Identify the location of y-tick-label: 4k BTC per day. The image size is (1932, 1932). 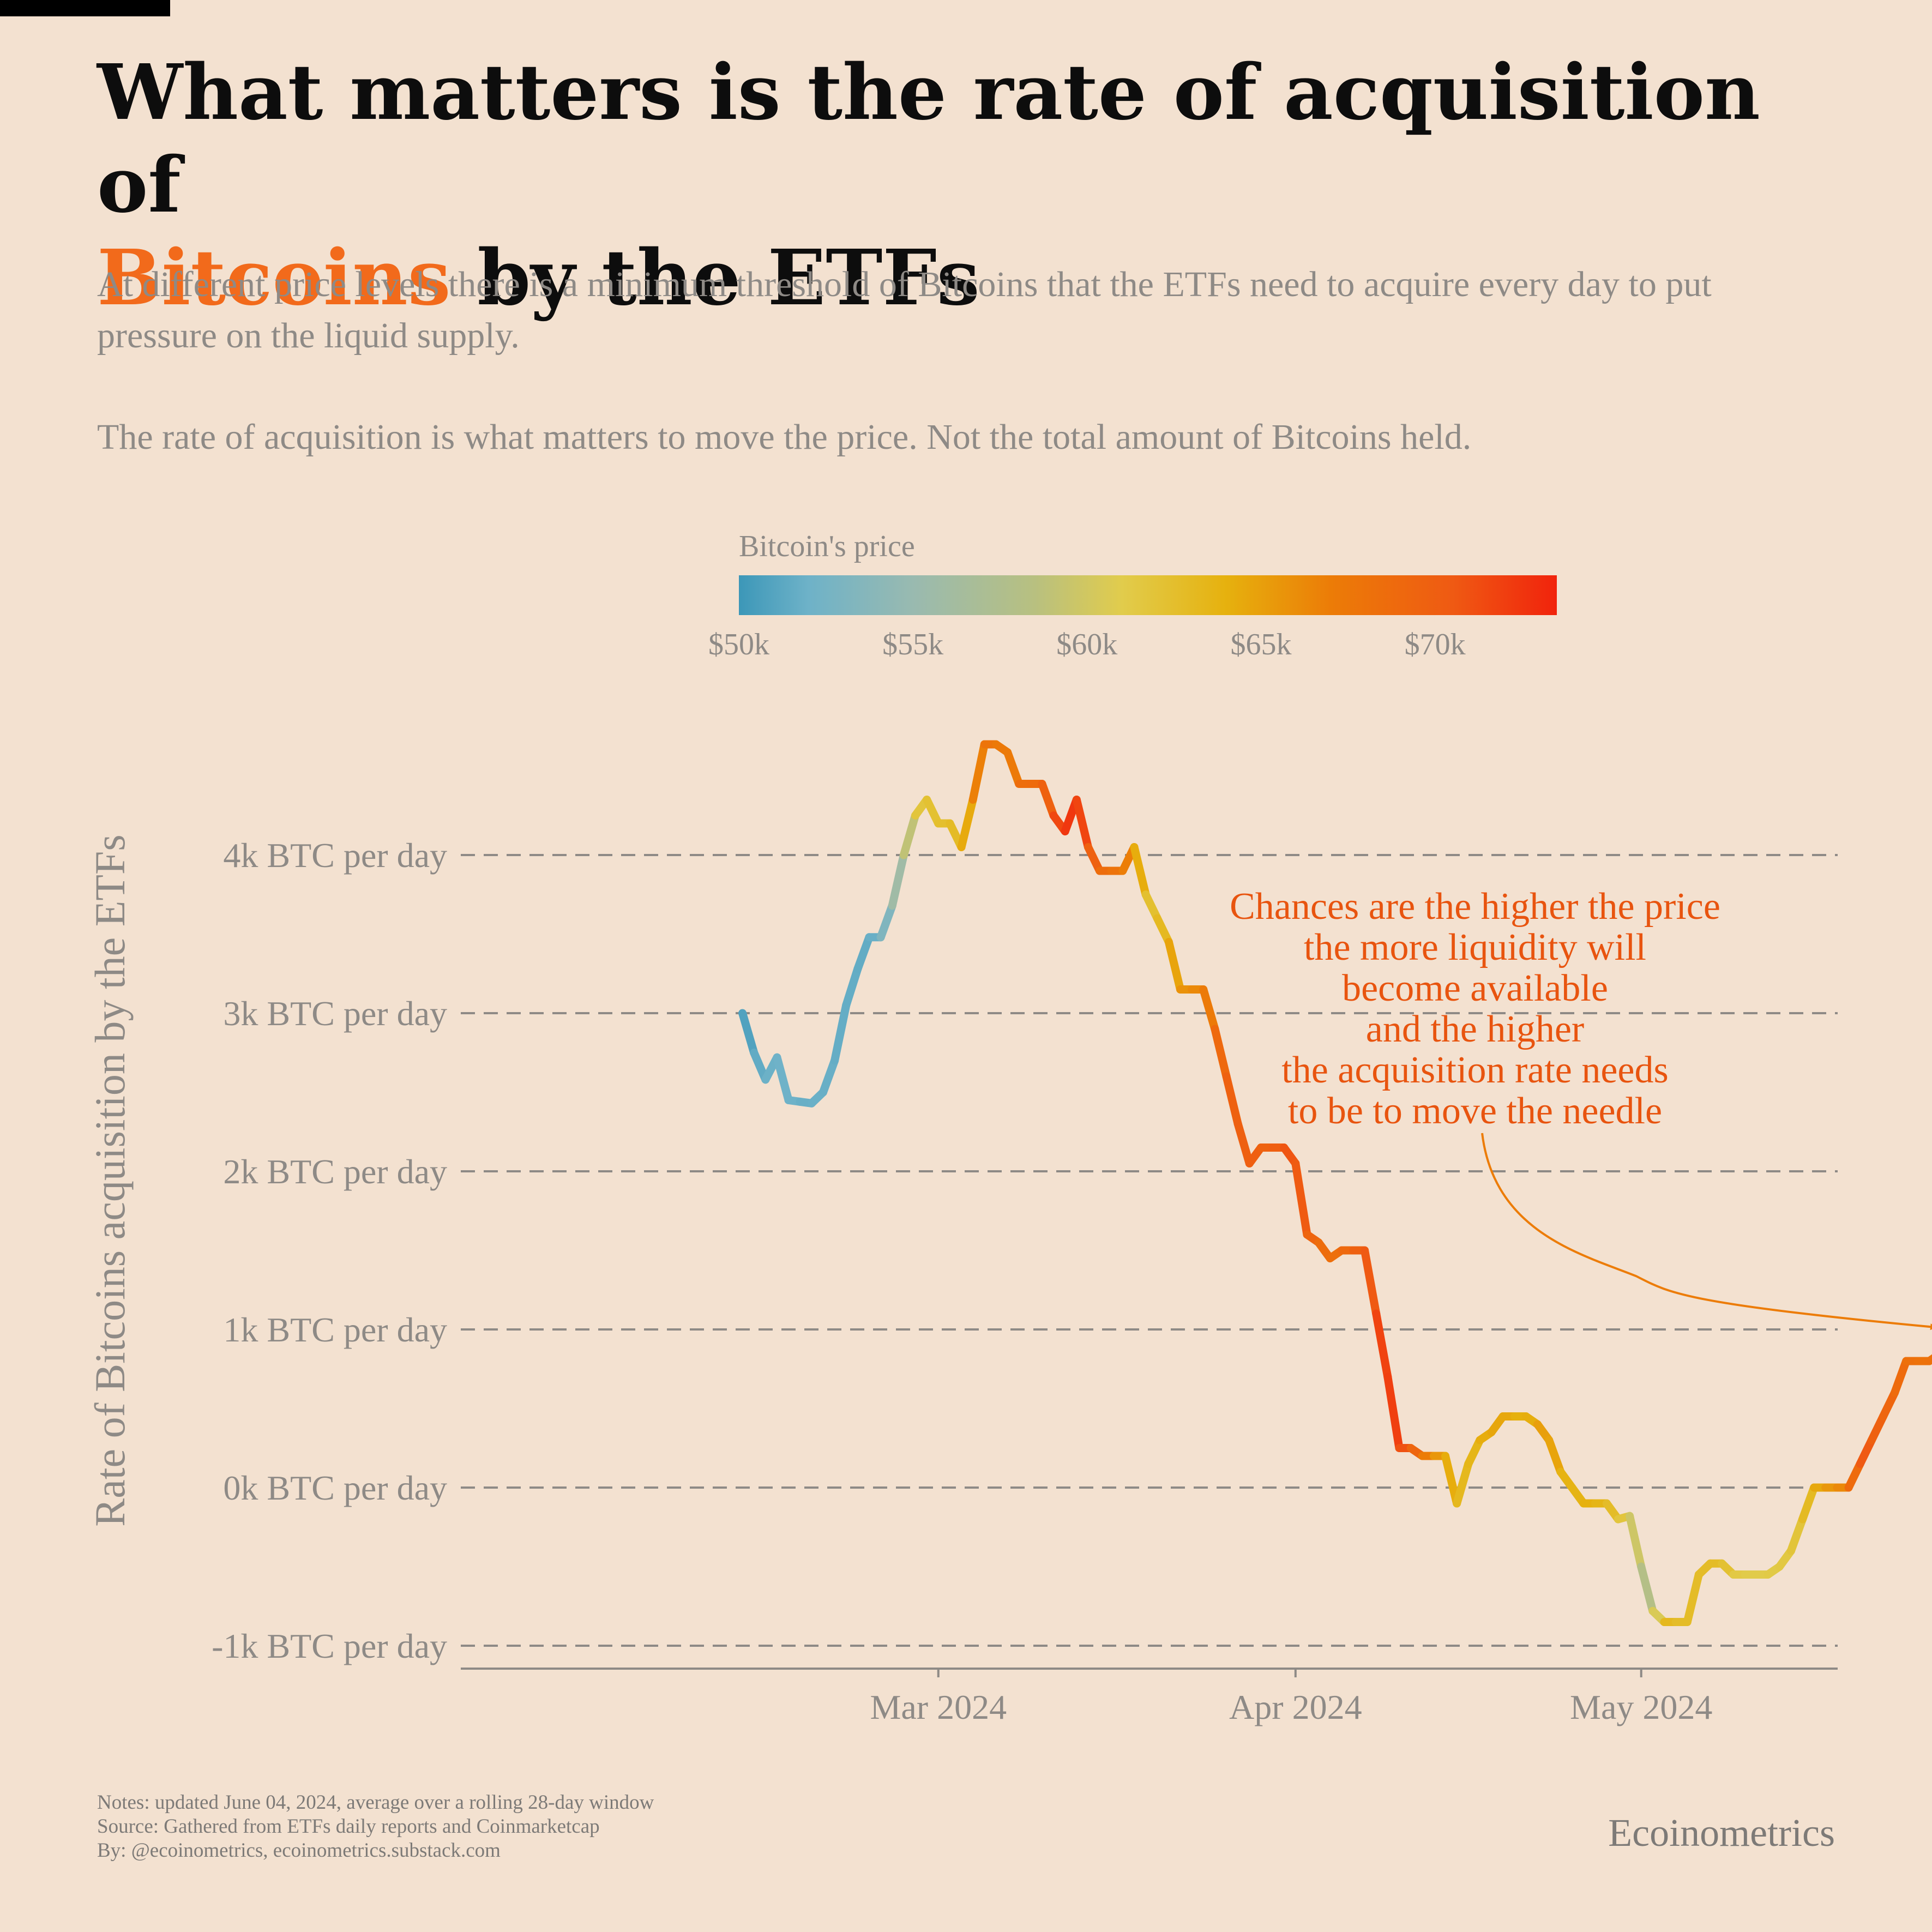
(335, 855).